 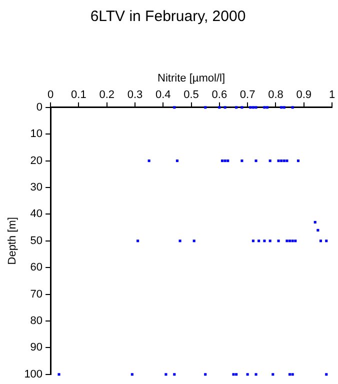 What do you see at coordinates (36, 160) in the screenshot?
I see `y-tick-label: 20` at bounding box center [36, 160].